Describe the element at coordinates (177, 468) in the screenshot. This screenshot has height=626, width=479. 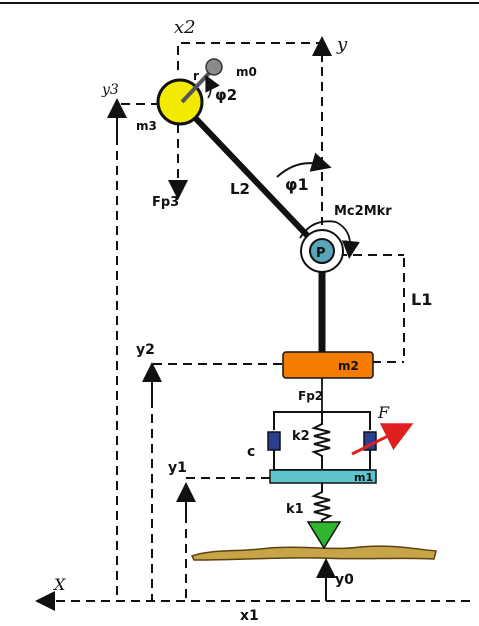
I see `y1-label: y1` at that location.